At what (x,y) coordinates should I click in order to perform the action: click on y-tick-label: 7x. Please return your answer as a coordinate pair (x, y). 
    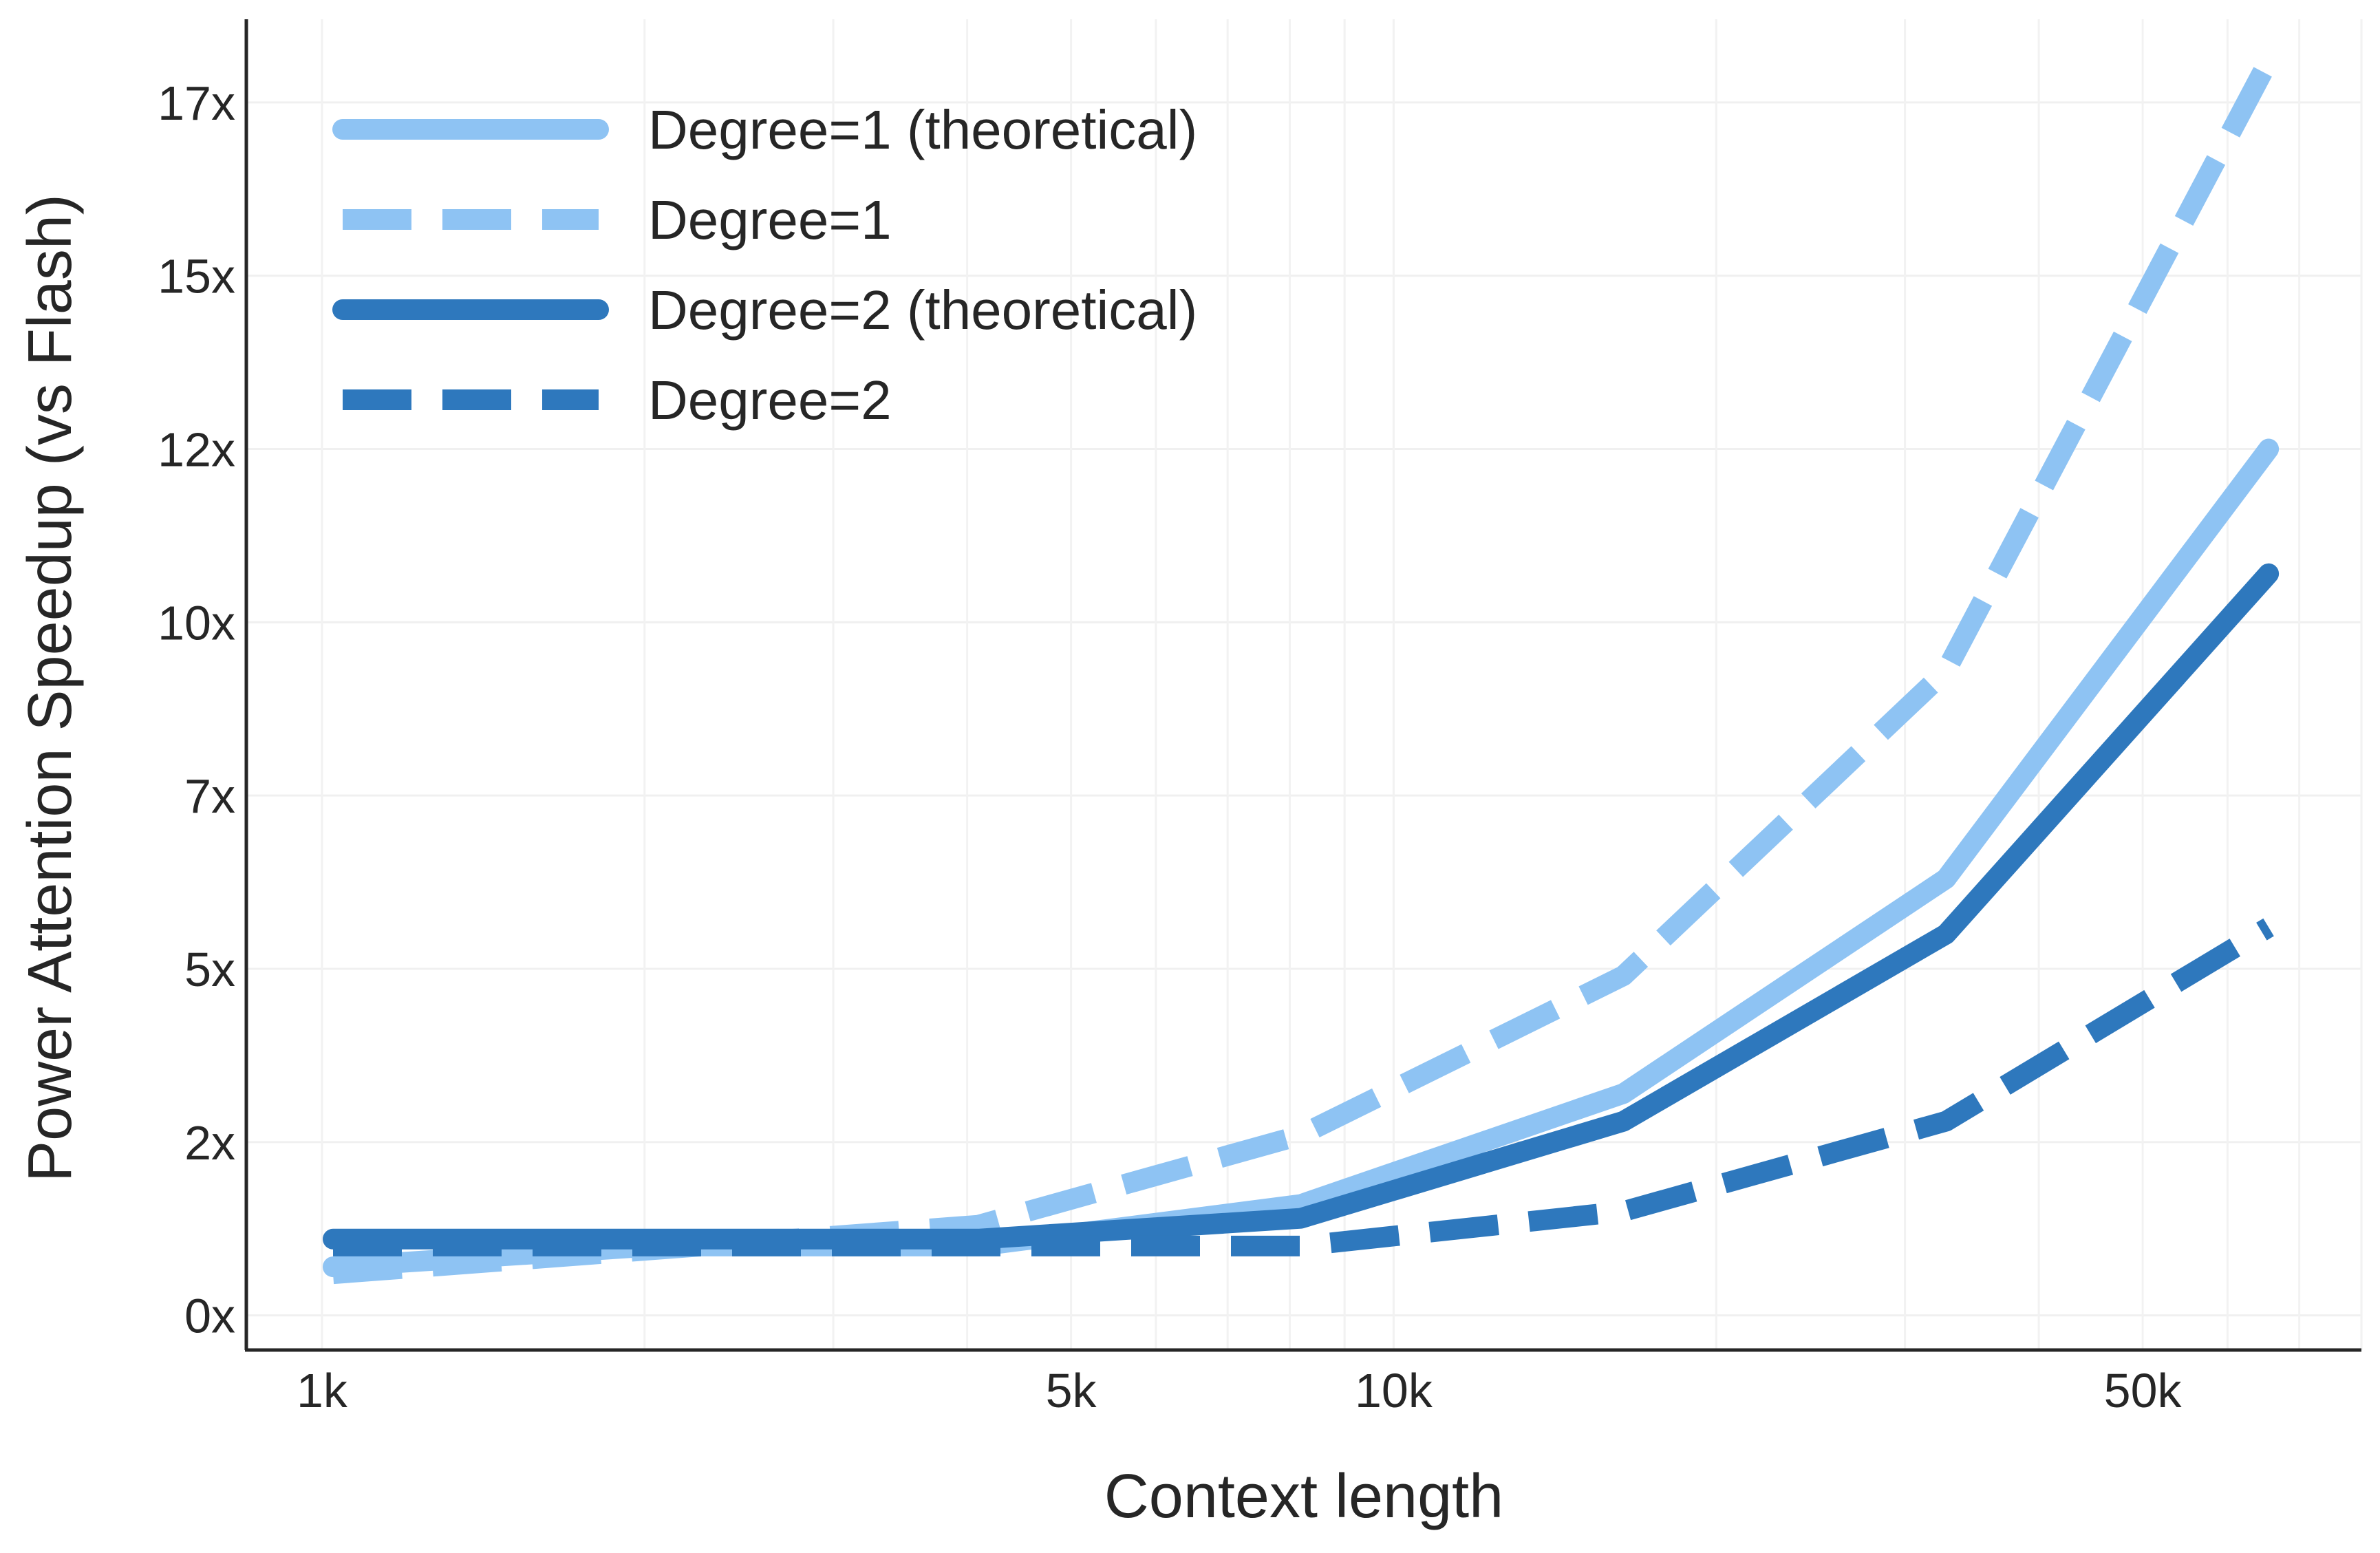
    Looking at the image, I should click on (209, 796).